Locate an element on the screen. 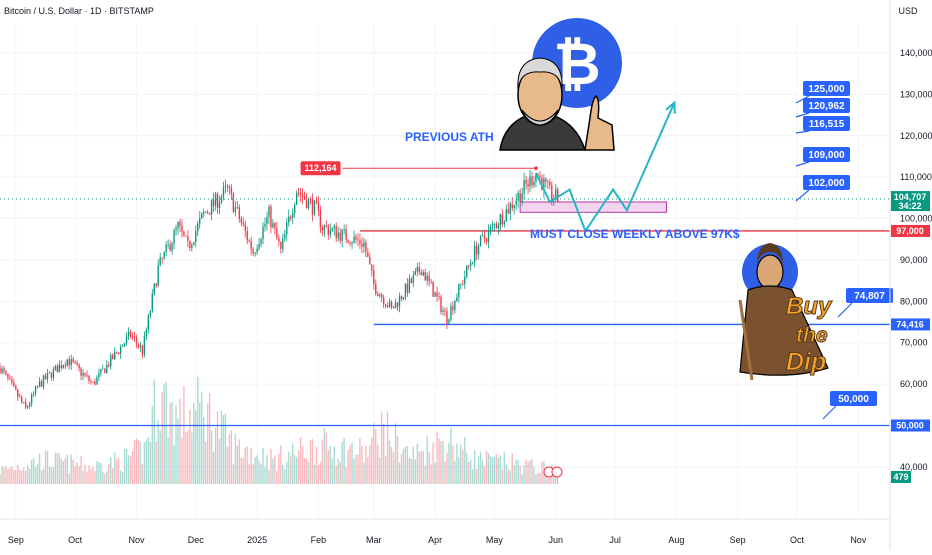  target-callout: 125,000 is located at coordinates (822, 92).